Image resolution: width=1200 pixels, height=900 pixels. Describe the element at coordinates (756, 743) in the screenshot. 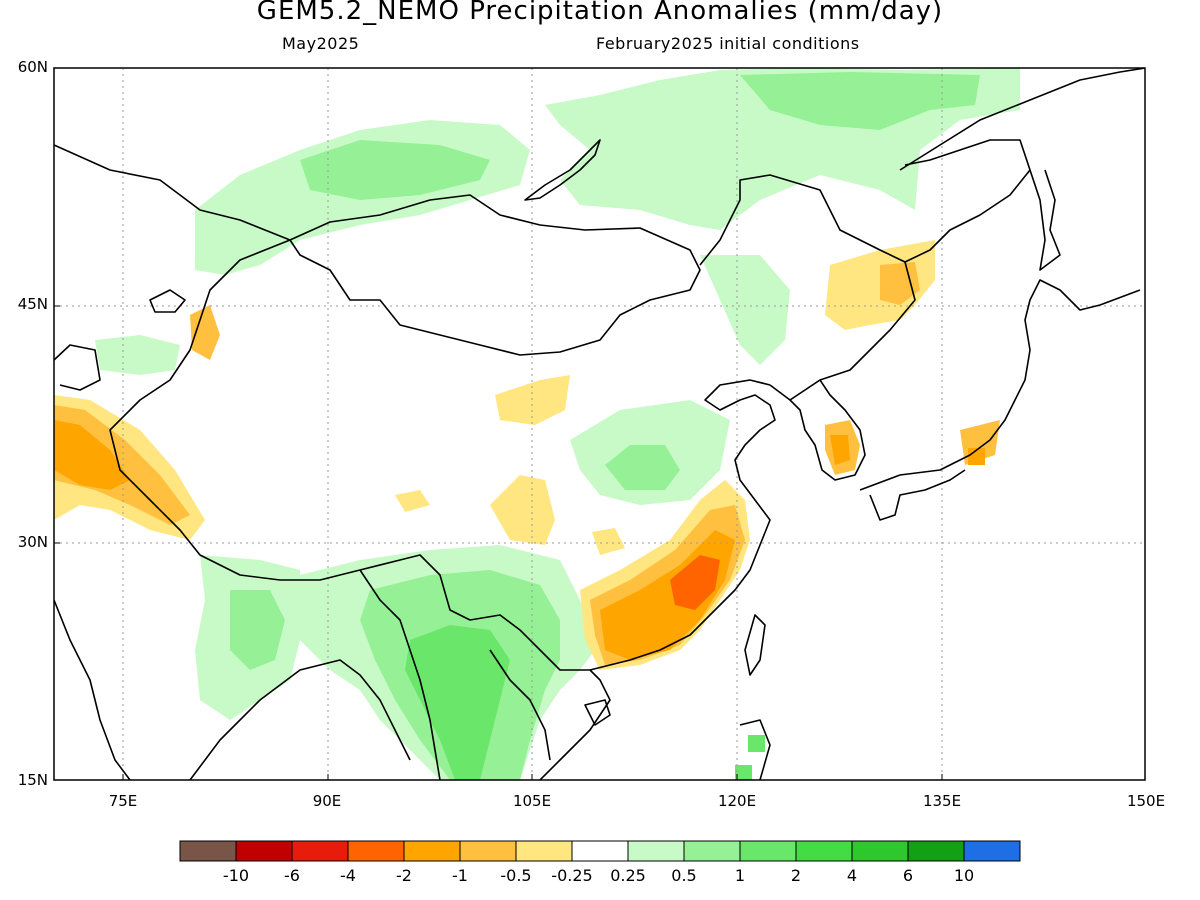

I see `anomaly-region-taiwan-green` at that location.